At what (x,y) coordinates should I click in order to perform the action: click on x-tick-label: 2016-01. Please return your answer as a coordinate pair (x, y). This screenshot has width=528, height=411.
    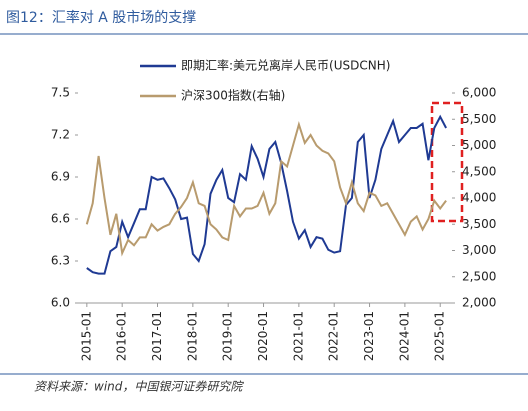
    Looking at the image, I should click on (122, 336).